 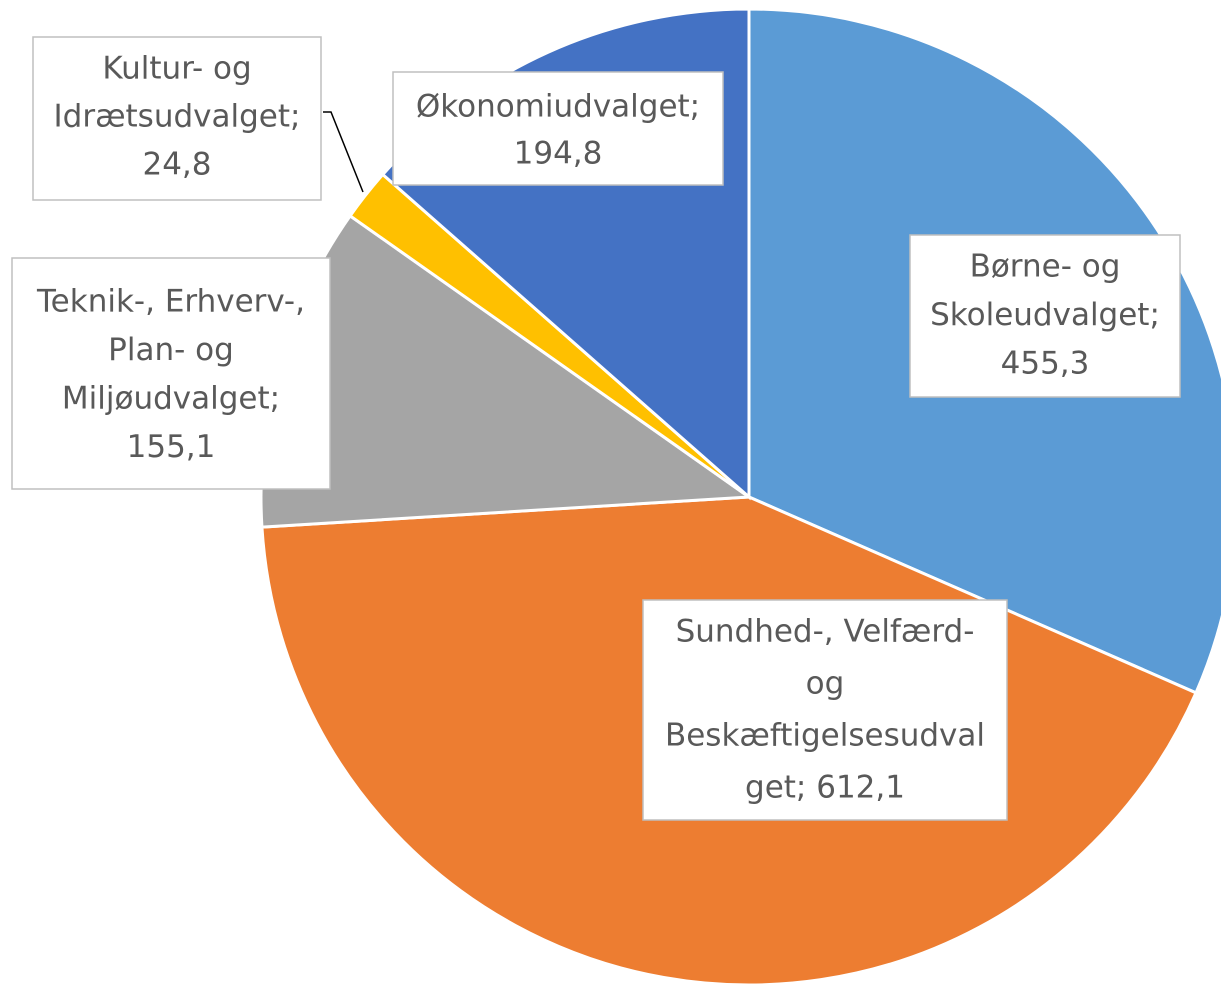 What do you see at coordinates (825, 632) in the screenshot?
I see `data-label: Sundhed-, Velfærd-` at bounding box center [825, 632].